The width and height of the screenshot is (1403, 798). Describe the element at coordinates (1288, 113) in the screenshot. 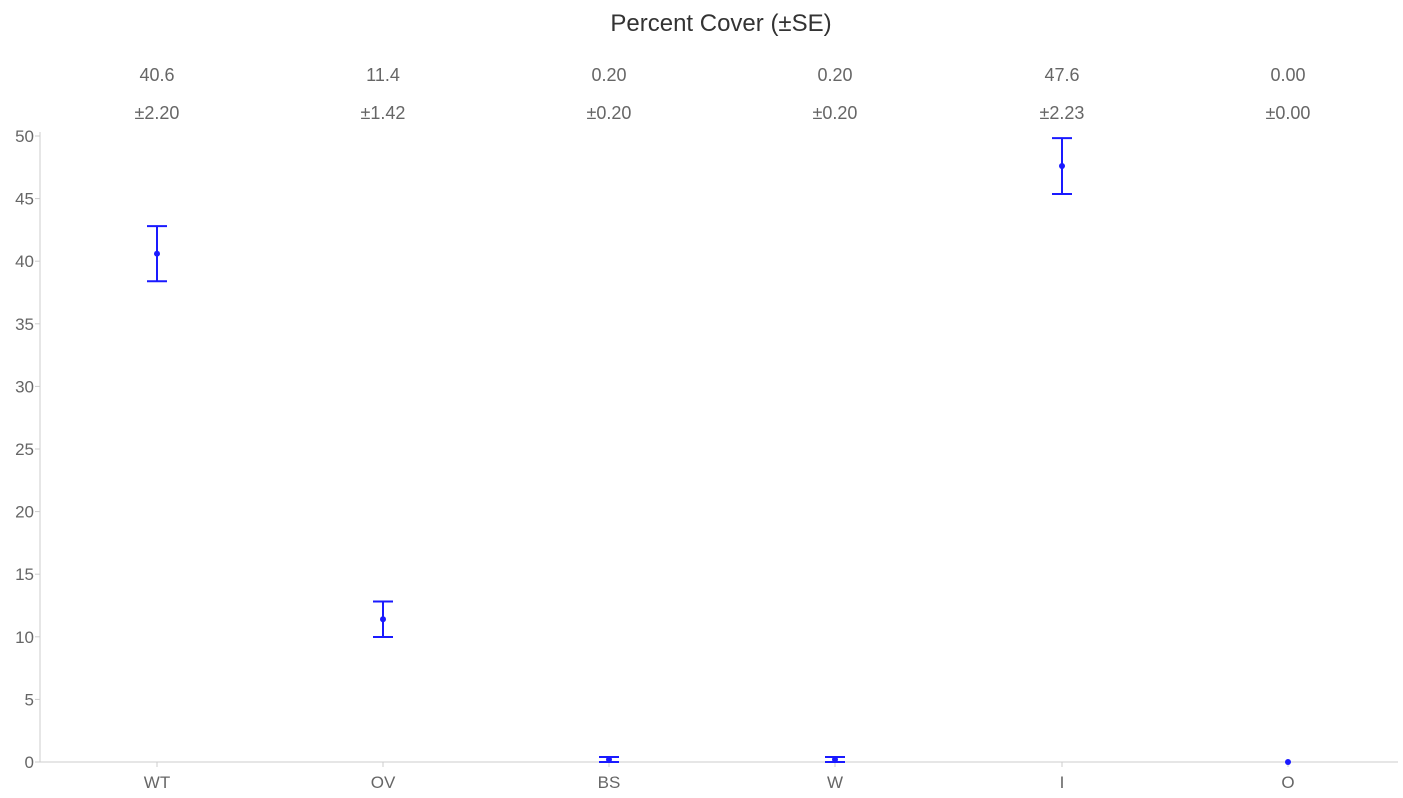

I see `error-label: ±0.00` at that location.